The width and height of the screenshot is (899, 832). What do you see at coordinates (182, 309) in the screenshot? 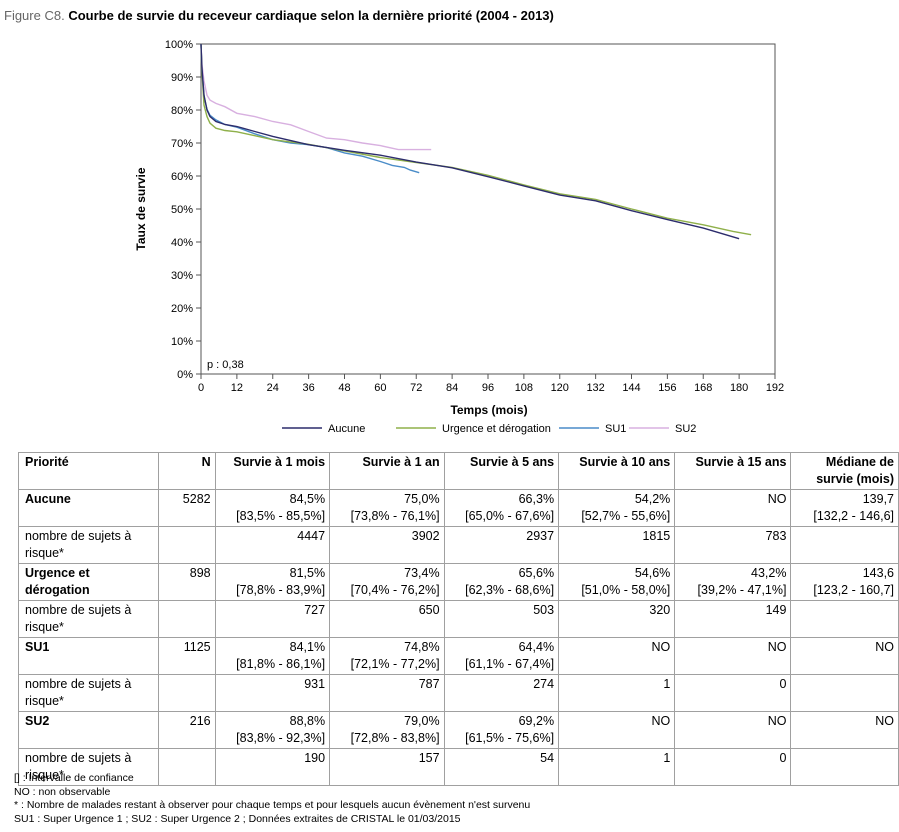
I see `y-tick-label: 20%` at bounding box center [182, 309].